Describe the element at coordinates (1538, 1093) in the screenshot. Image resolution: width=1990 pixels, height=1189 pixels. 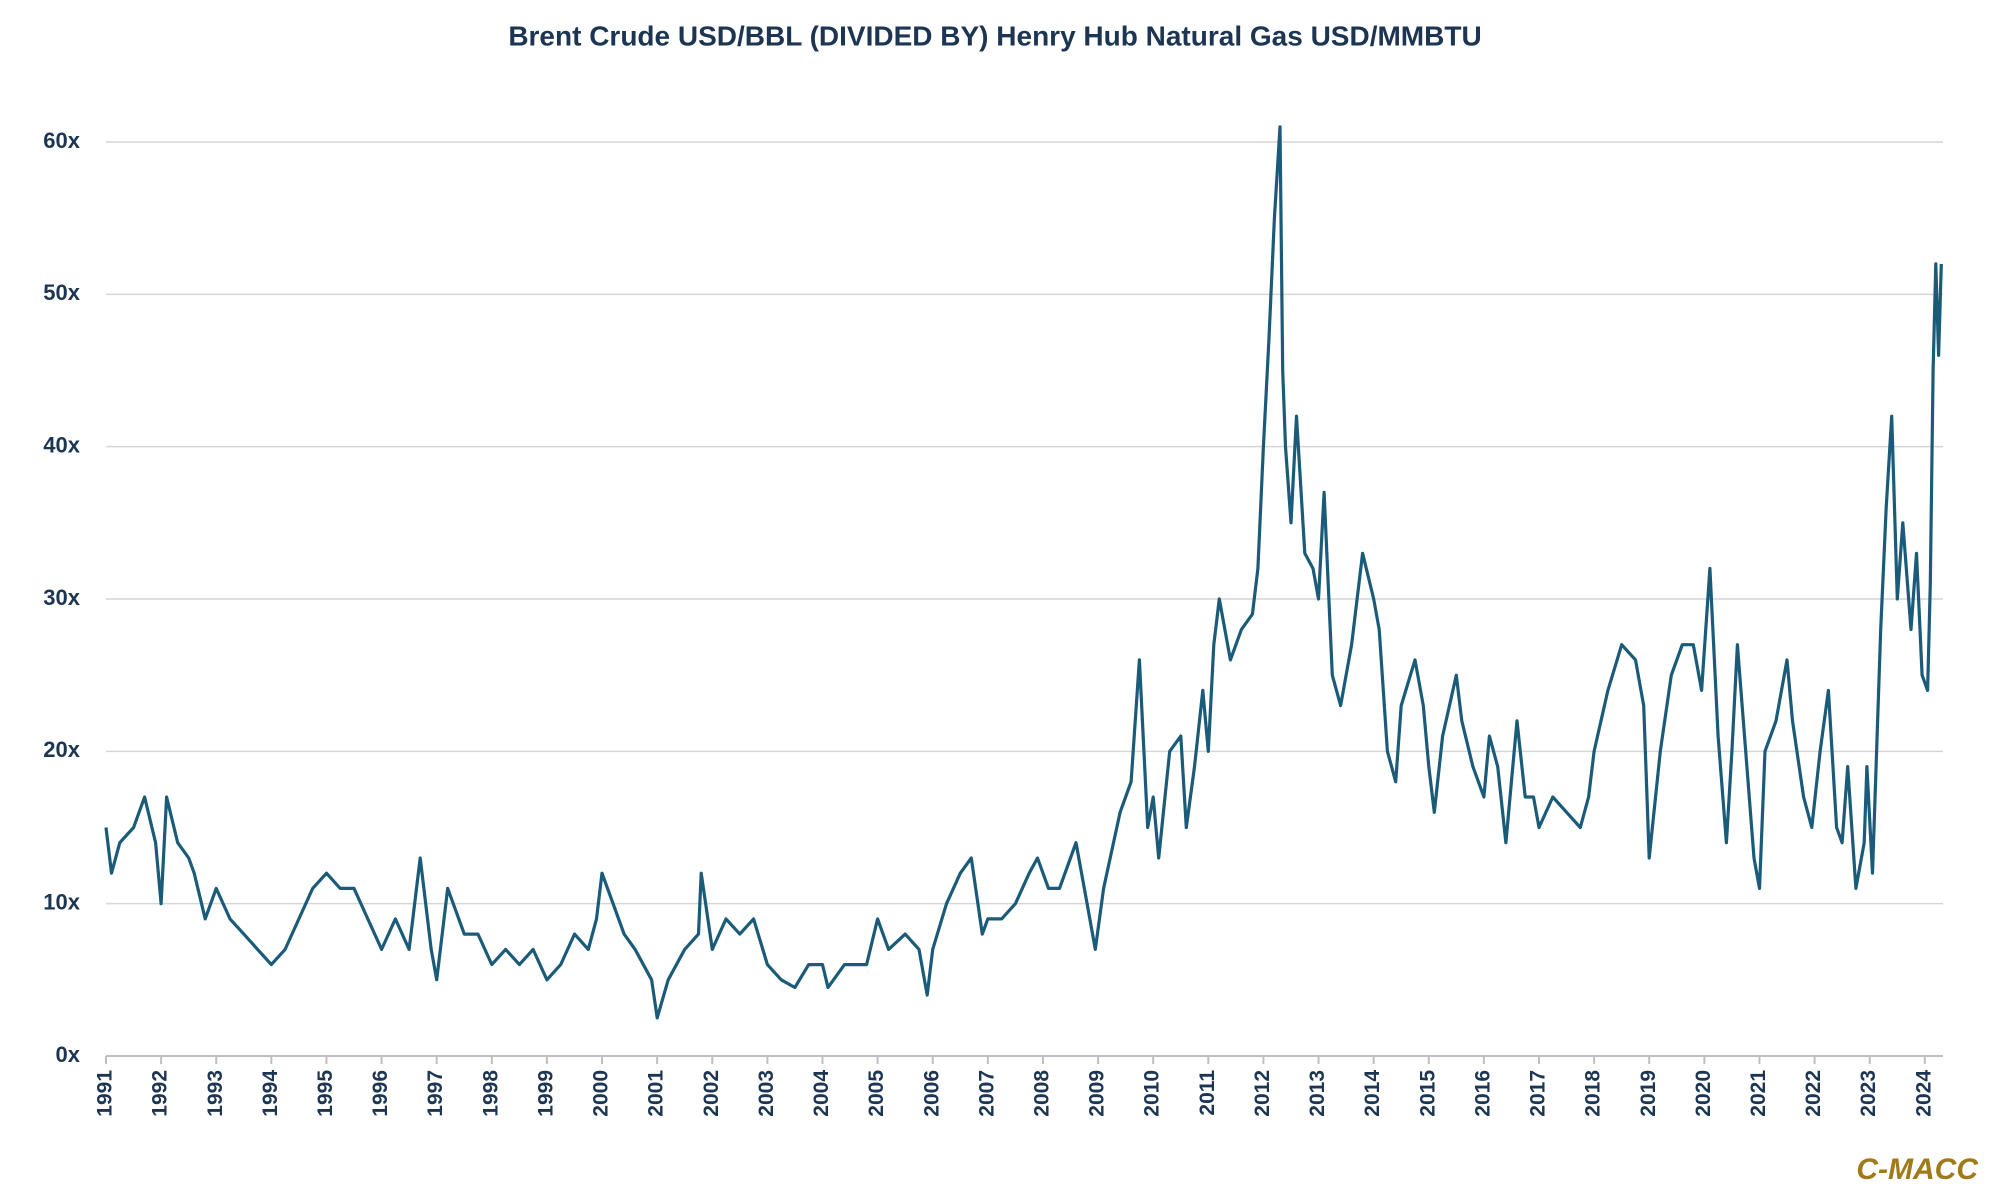
I see `x-tick-label: 2017` at that location.